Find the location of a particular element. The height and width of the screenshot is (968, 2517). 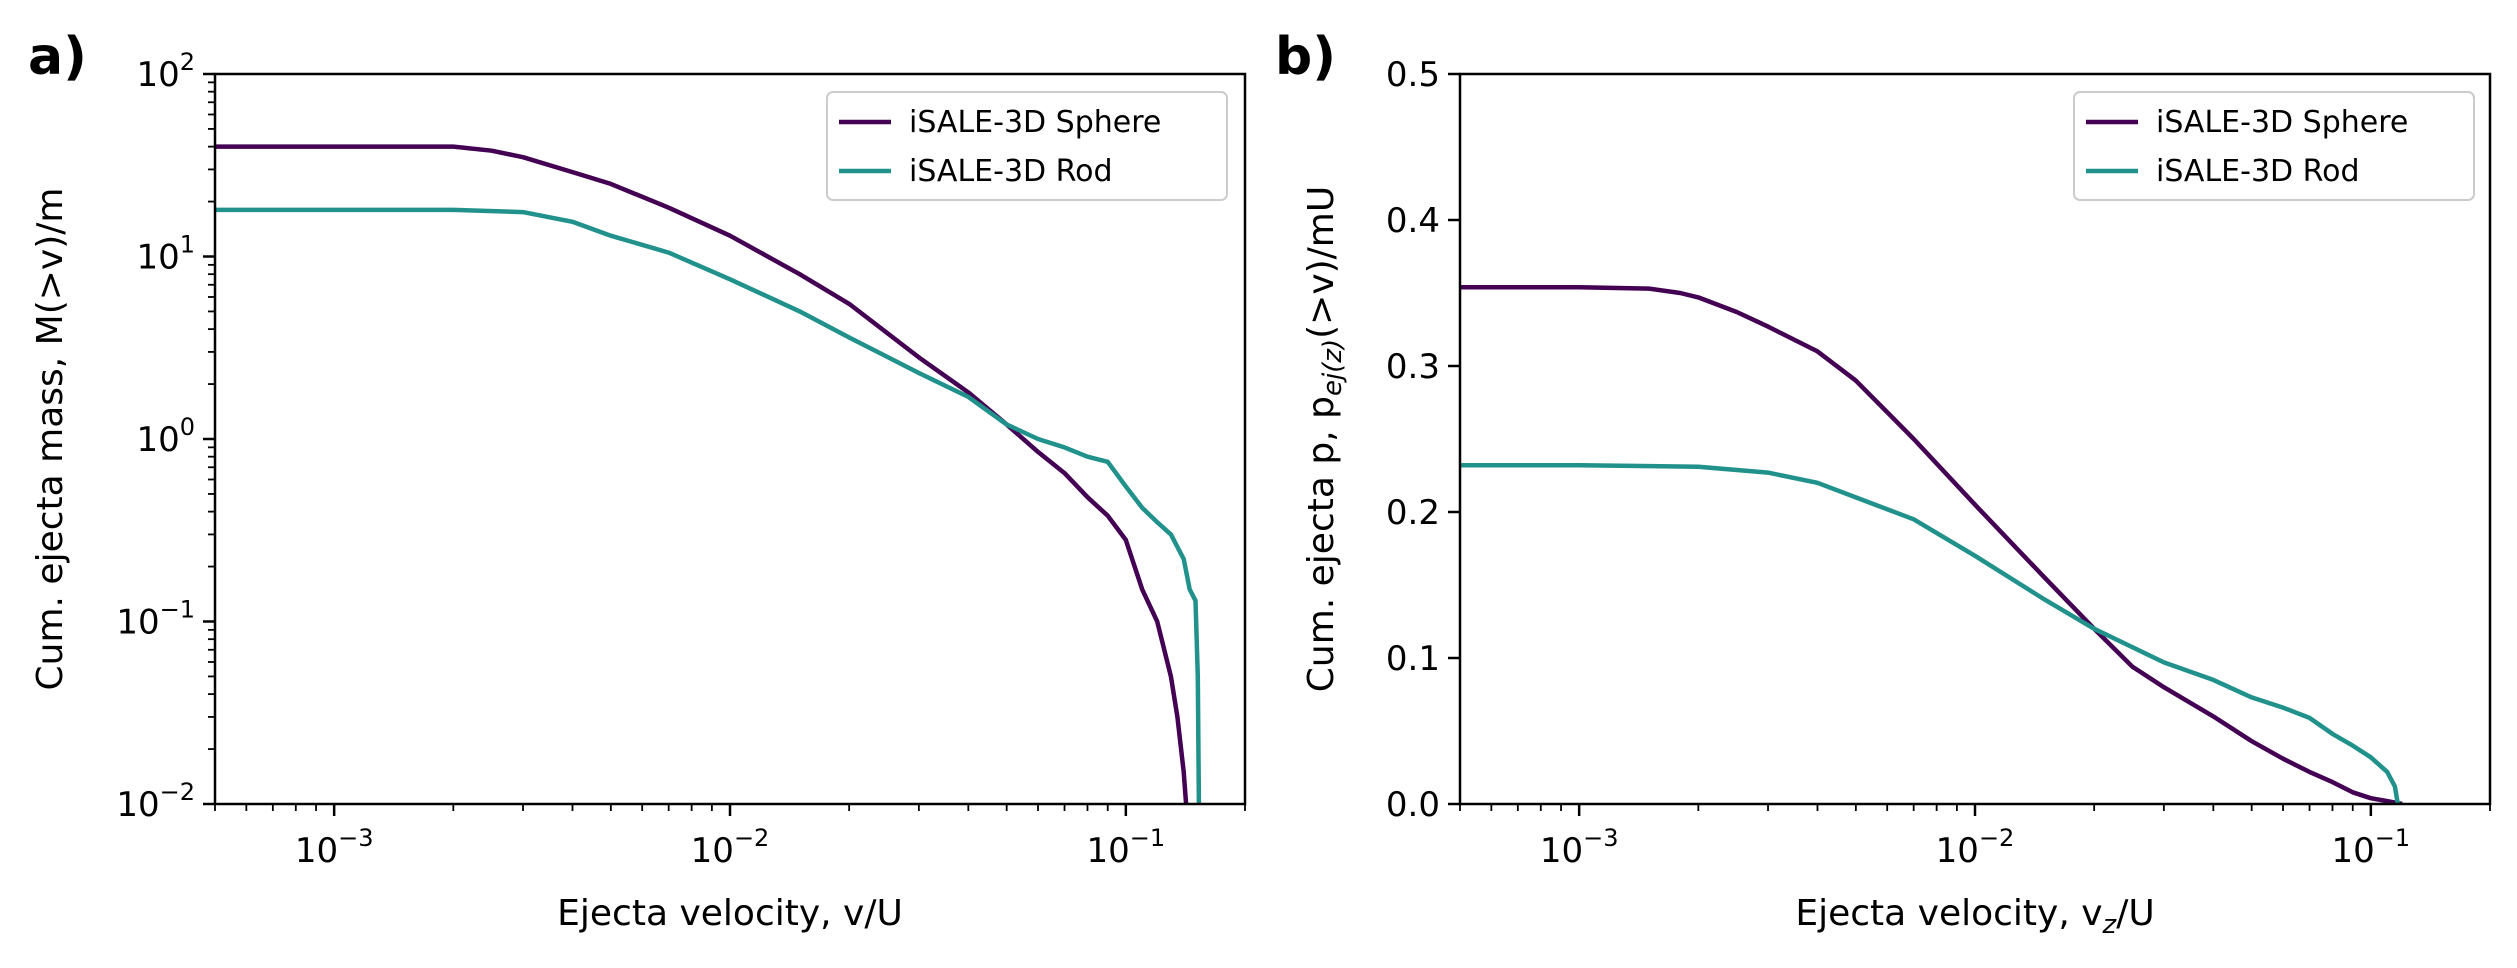

y-tick-label: 0.2 is located at coordinates (1413, 513).